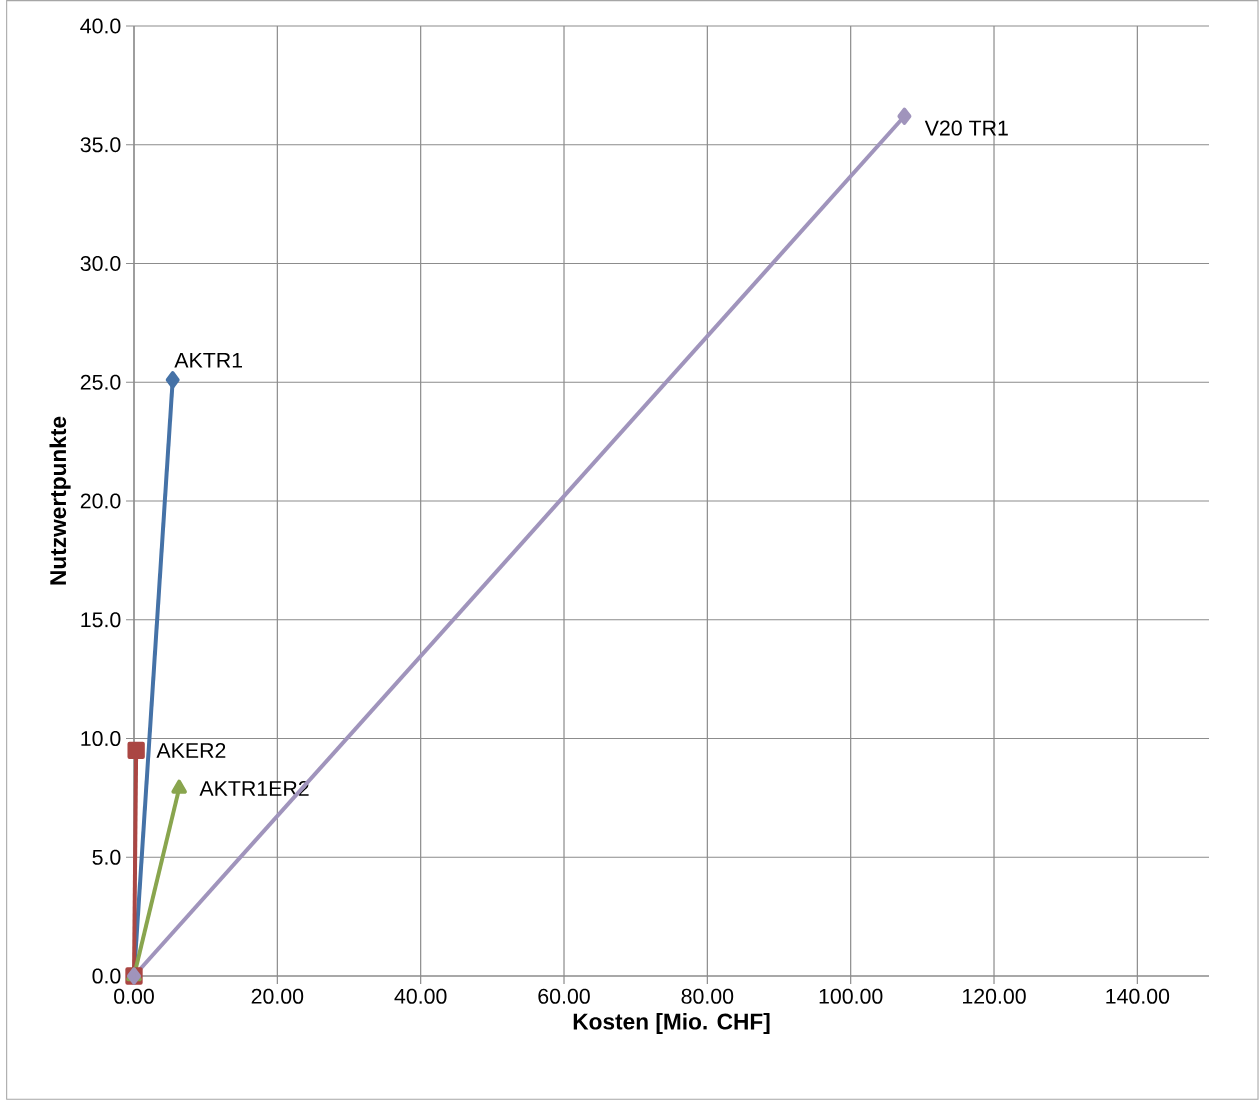  What do you see at coordinates (671, 1023) in the screenshot?
I see `x-axis-title: Kosten [Mio. CHF]` at bounding box center [671, 1023].